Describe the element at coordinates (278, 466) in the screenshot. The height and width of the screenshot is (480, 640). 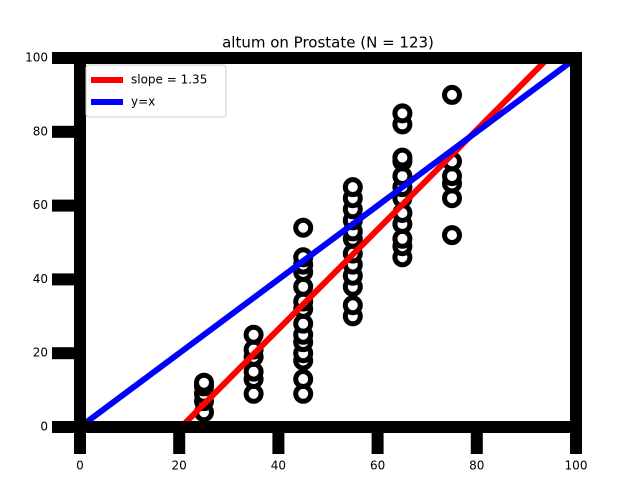
I see `x-tick-label: 40` at that location.